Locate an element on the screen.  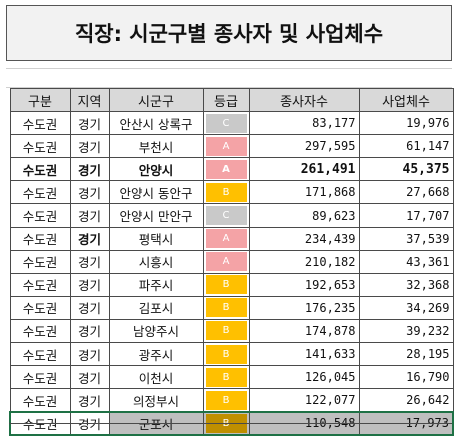
cell-businesses: 16,790 is located at coordinates (406, 377).